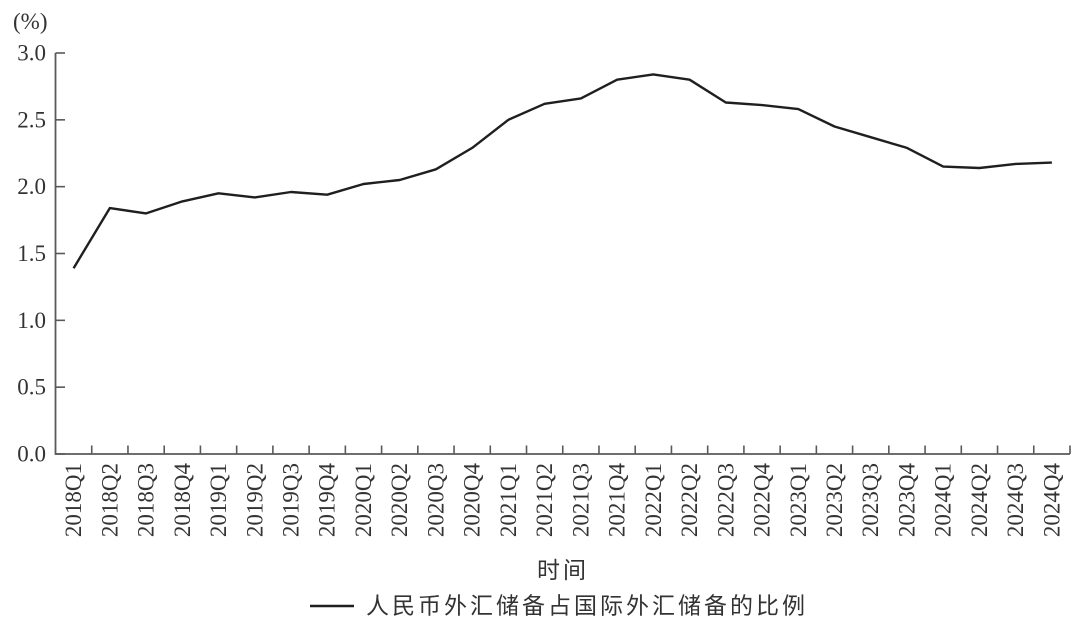  What do you see at coordinates (327, 500) in the screenshot?
I see `x-axis-tick-label: 2019Q4` at bounding box center [327, 500].